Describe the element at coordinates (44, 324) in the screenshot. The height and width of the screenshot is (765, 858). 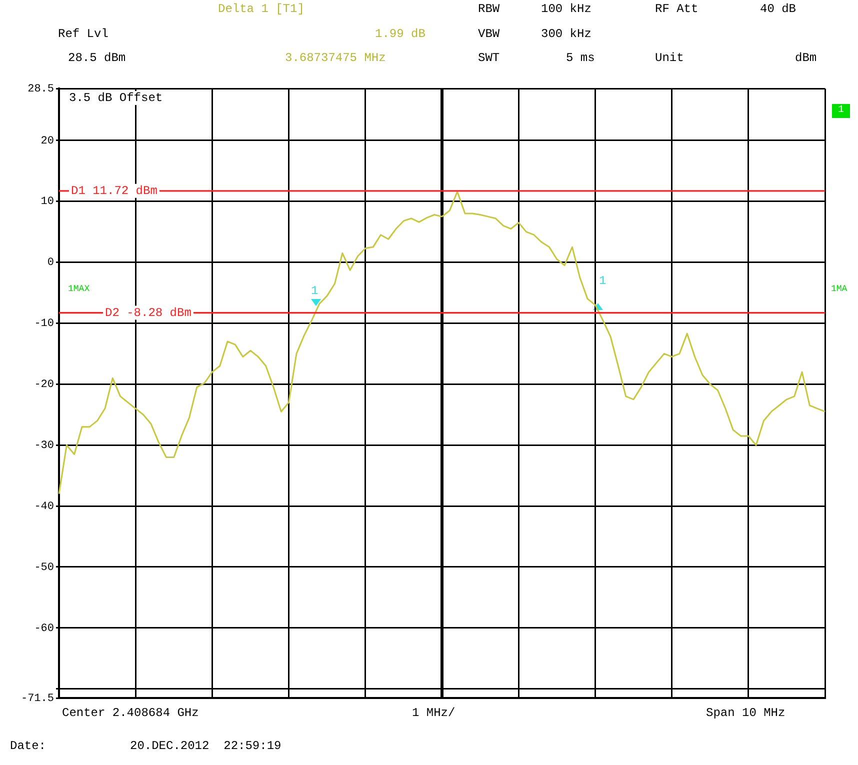
I see `y-tick-label: -10` at that location.